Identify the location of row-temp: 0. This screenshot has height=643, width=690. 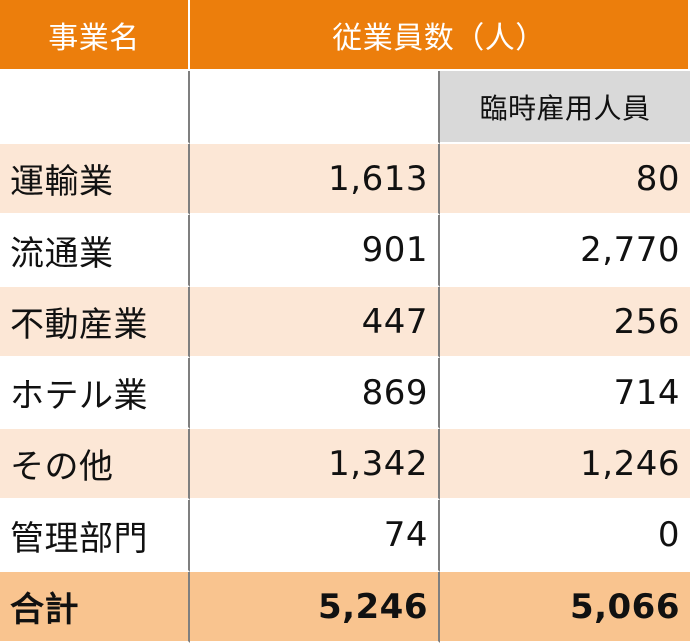
(565, 536).